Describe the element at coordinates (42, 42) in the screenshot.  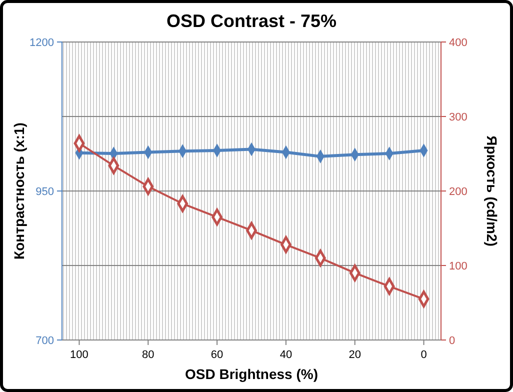
I see `y-tick-label: 1200` at that location.